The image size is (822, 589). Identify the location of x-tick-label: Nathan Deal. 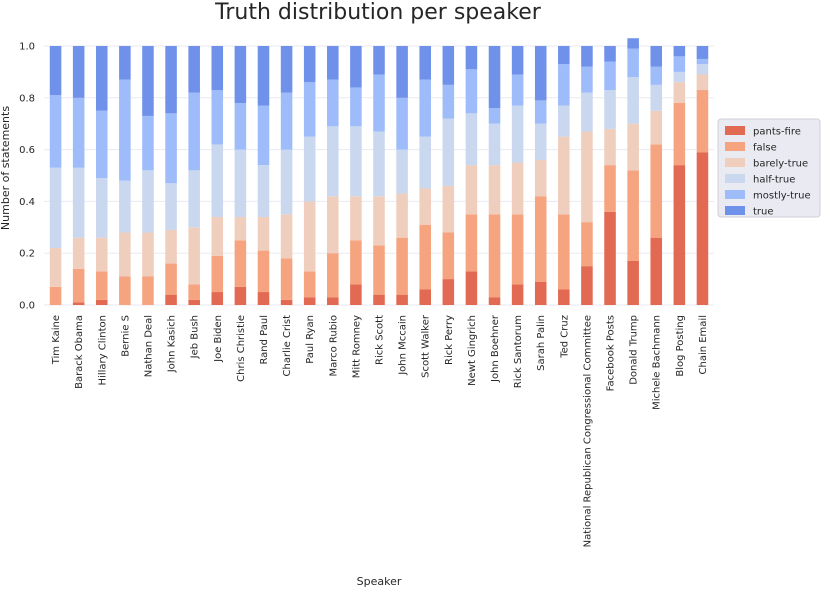
(148, 346).